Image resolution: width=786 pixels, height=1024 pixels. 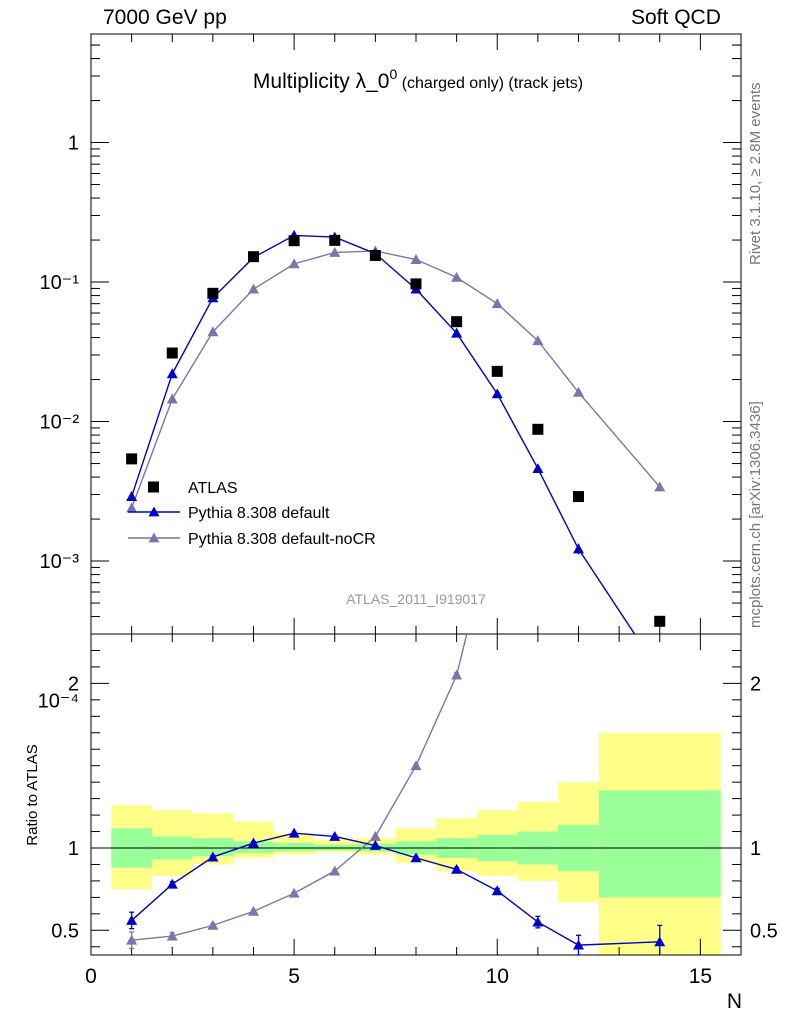 What do you see at coordinates (213, 488) in the screenshot?
I see `legend-label: ATLAS` at bounding box center [213, 488].